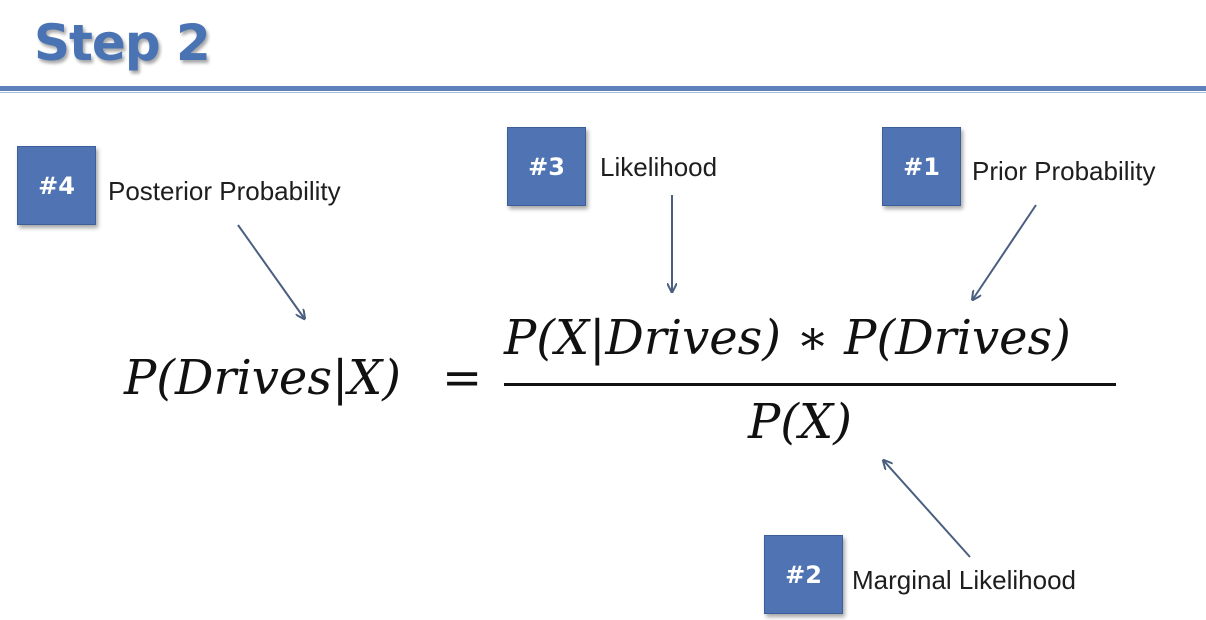 This screenshot has width=1206, height=620. I want to click on badge-3: #3, so click(546, 166).